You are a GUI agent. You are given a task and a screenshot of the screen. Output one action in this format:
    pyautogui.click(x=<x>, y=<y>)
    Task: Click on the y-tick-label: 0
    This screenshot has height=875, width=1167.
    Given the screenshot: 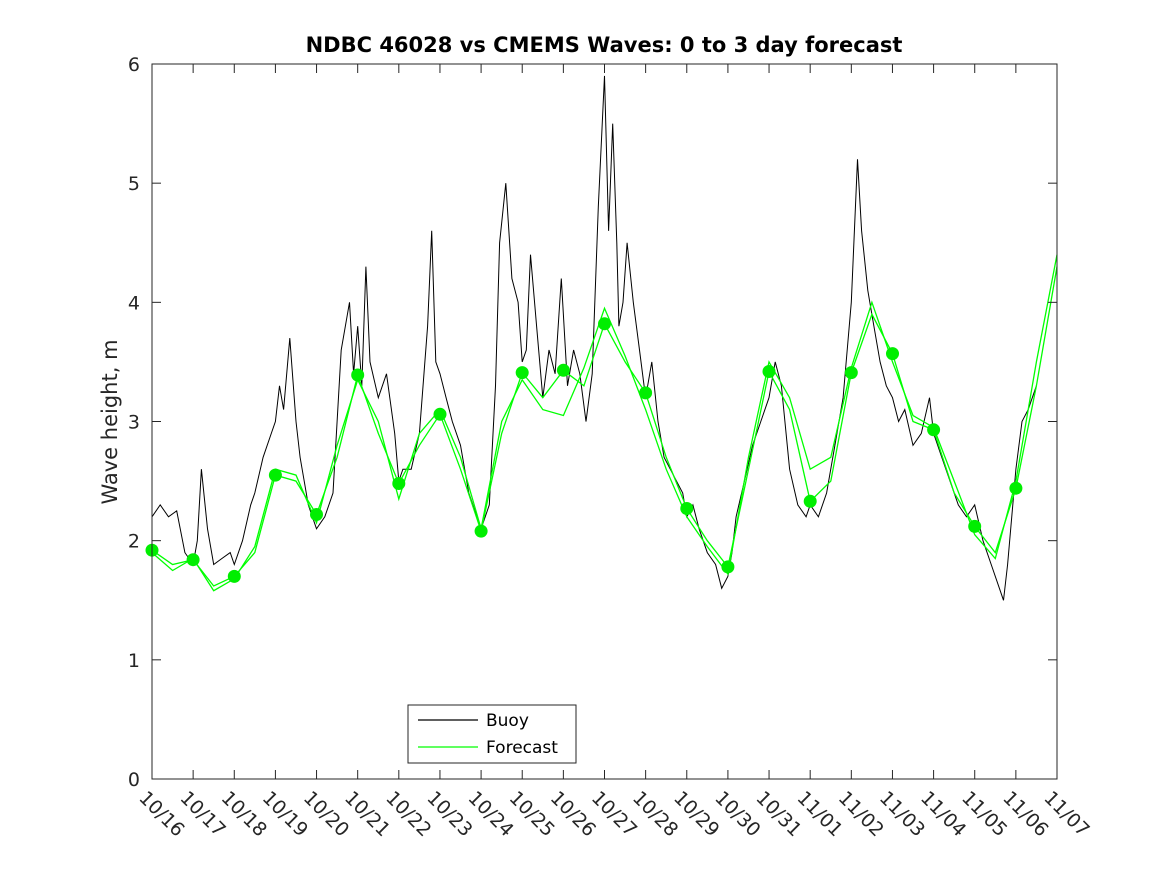 What is the action you would take?
    pyautogui.click(x=134, y=780)
    